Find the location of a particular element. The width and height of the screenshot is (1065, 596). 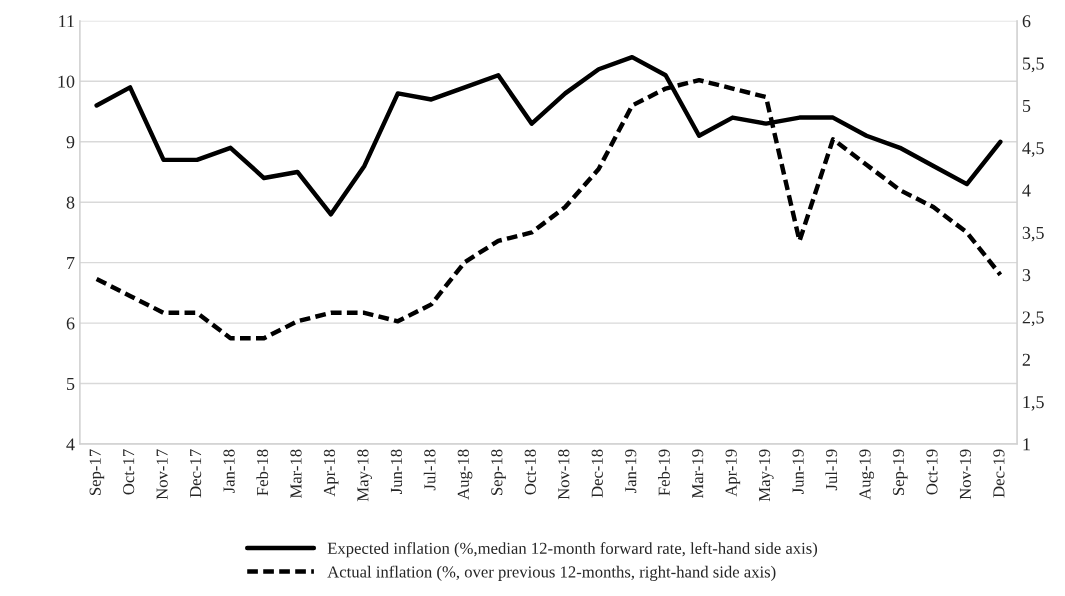

legend-label: Expected inflation (%,median 12-month forward rate, left-hand side axis) is located at coordinates (572, 550).